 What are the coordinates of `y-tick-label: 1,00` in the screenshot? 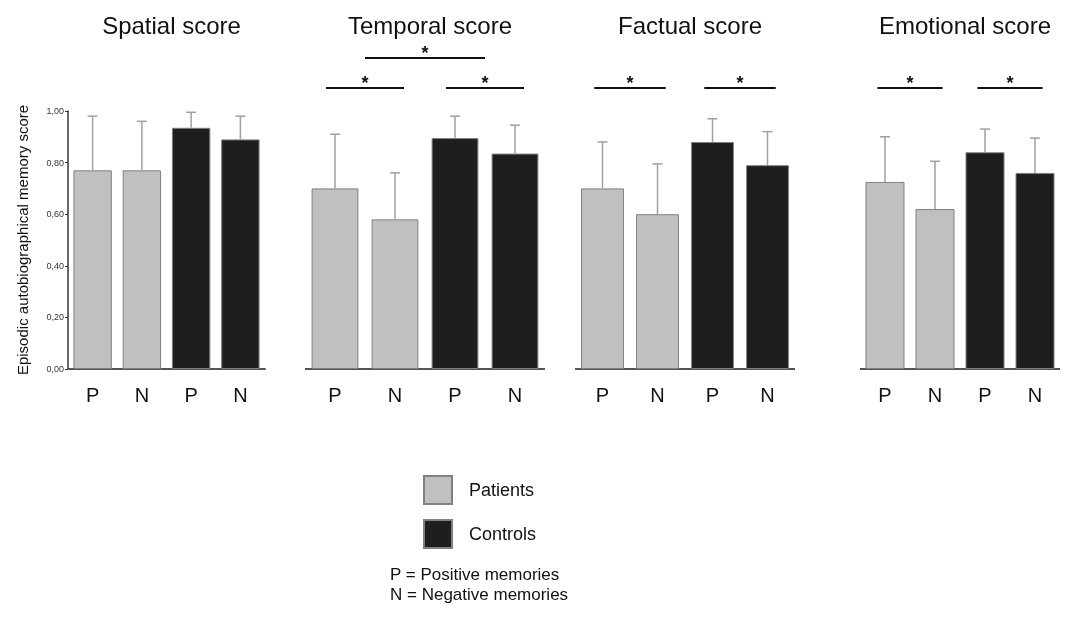 It's located at (55, 111).